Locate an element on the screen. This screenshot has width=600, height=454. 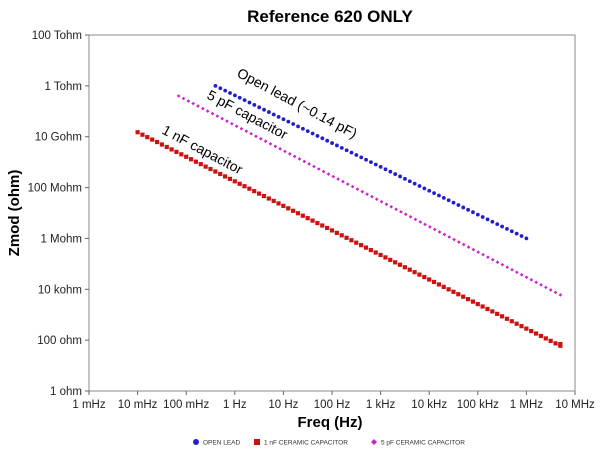
legend-marker-1nf is located at coordinates (257, 442).